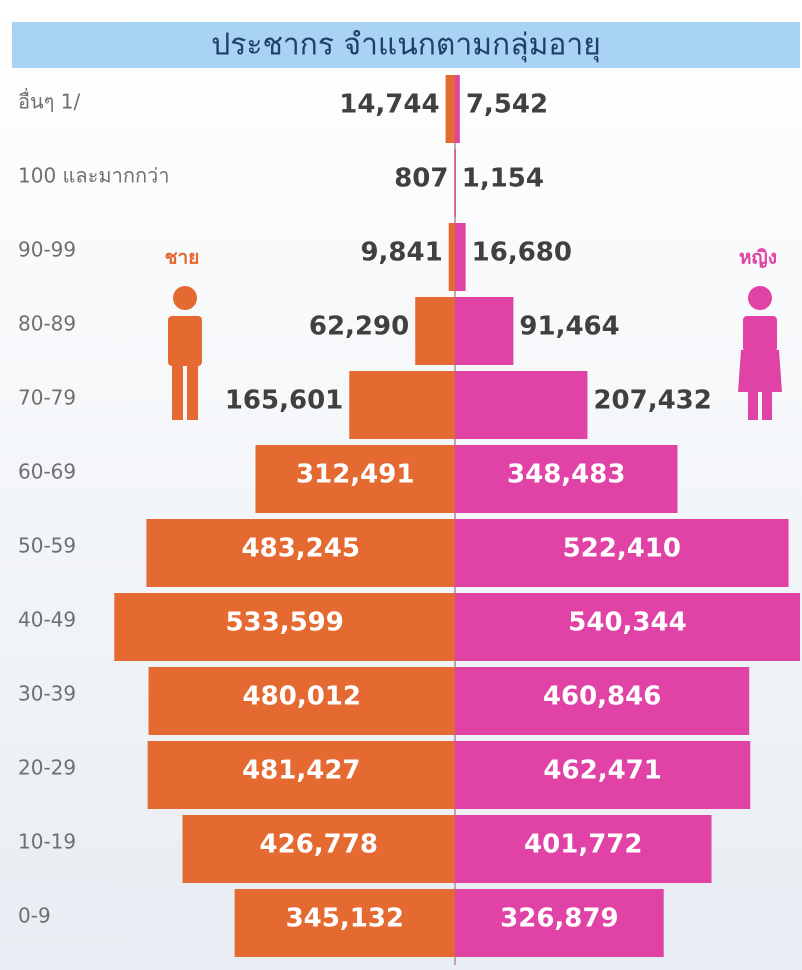  I want to click on category-label: อื่นๆ 1/, so click(49, 101).